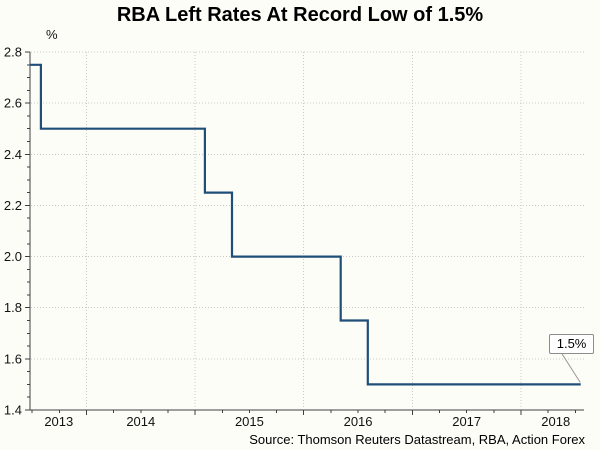 The image size is (600, 450). What do you see at coordinates (13, 103) in the screenshot?
I see `y-tick-label: 2.6` at bounding box center [13, 103].